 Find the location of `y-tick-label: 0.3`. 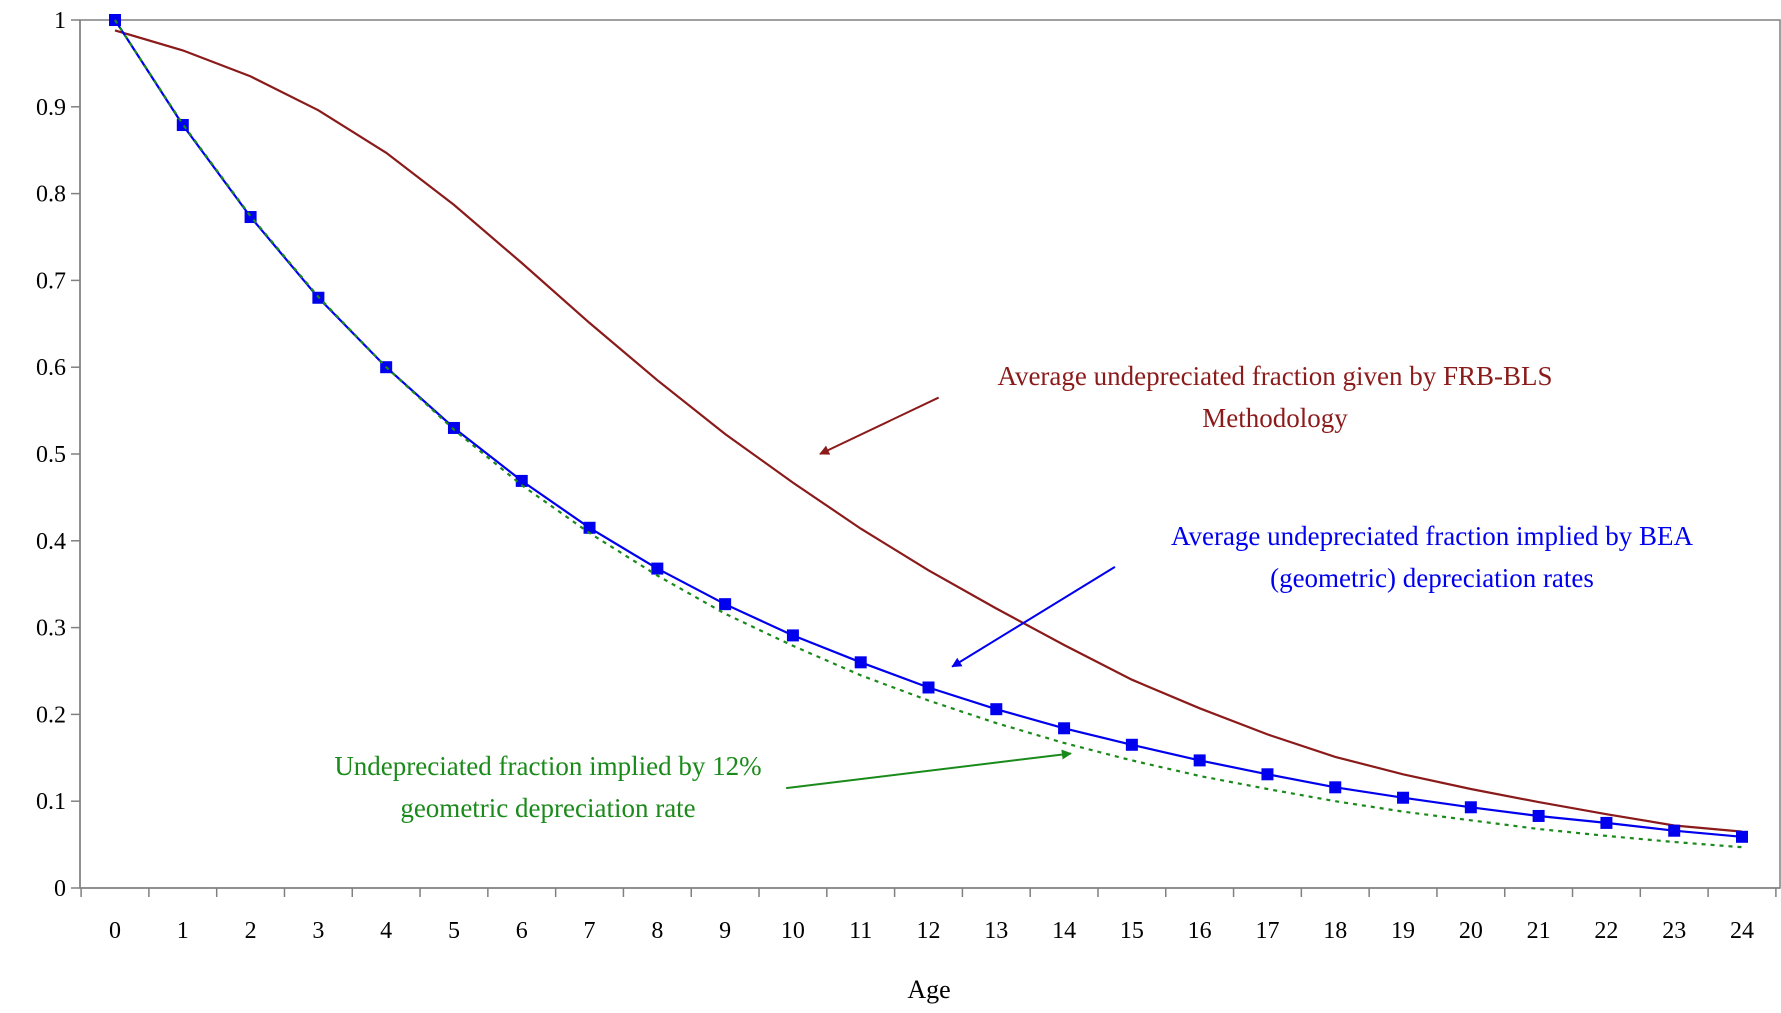

y-tick-label: 0.3 is located at coordinates (51, 629).